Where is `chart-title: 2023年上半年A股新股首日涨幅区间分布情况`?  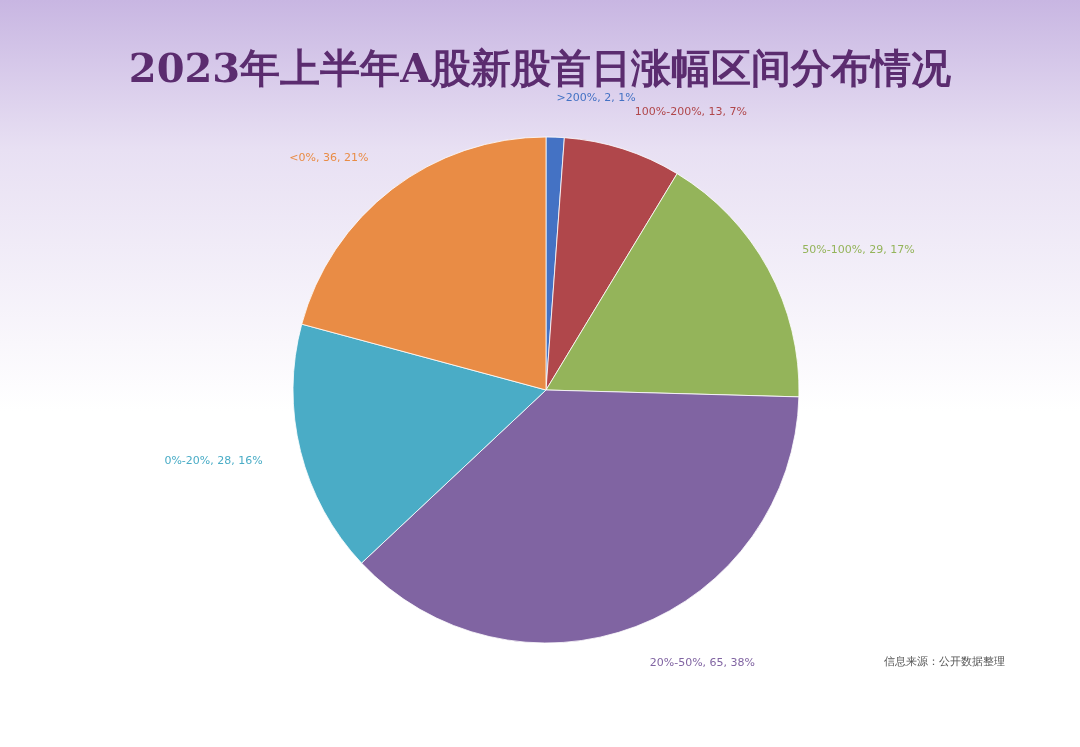 chart-title: 2023年上半年A股新股首日涨幅区间分布情况 is located at coordinates (540, 67).